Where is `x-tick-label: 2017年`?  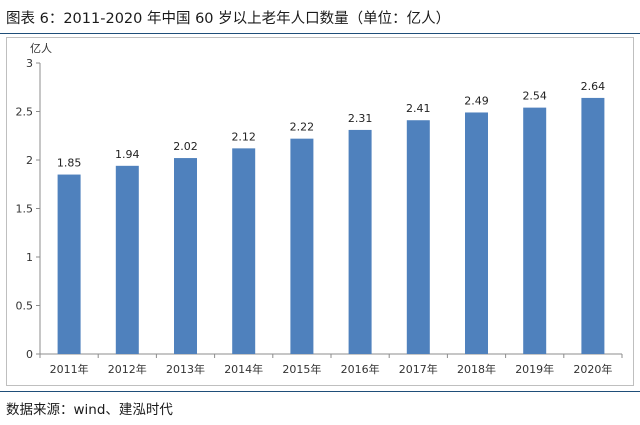 x-tick-label: 2017年 is located at coordinates (418, 369).